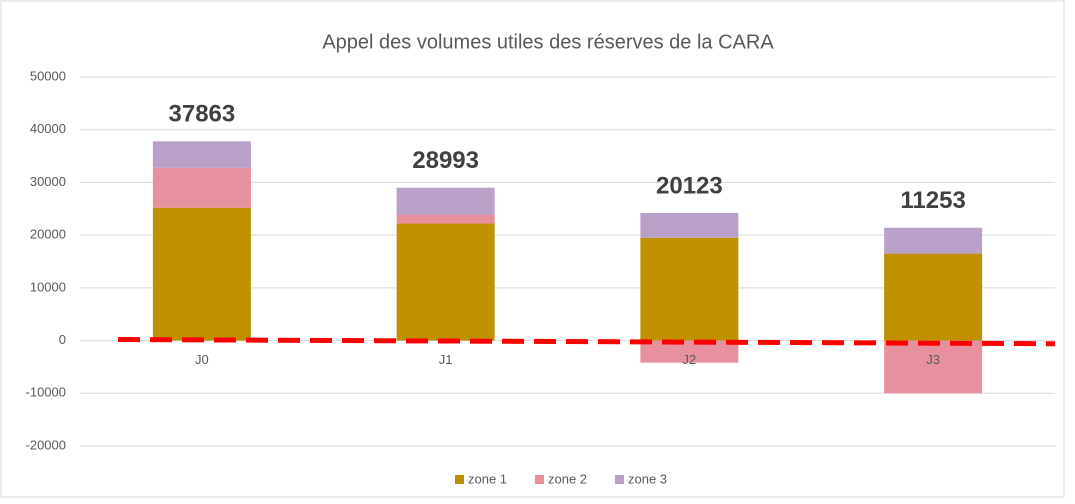  I want to click on y-tick-label: 40000, so click(48, 128).